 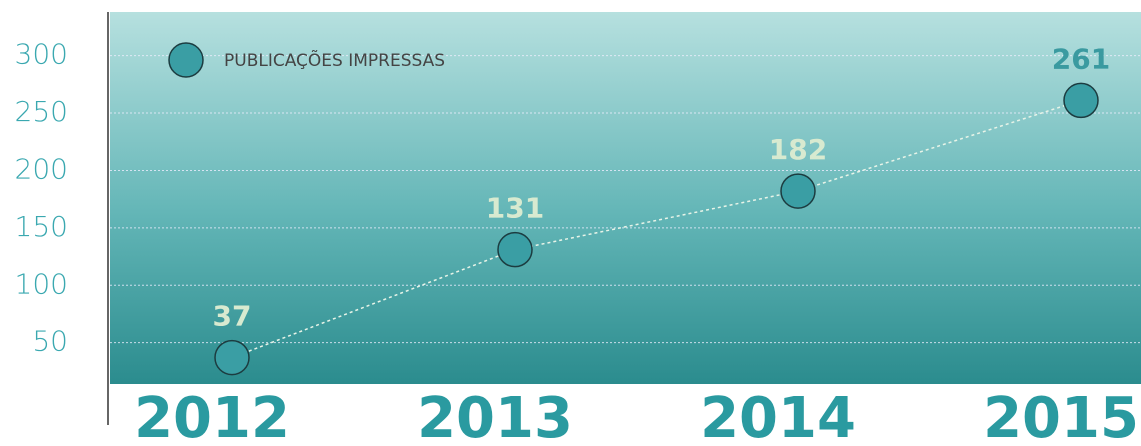 I want to click on data-label: 37, so click(x=232, y=316).